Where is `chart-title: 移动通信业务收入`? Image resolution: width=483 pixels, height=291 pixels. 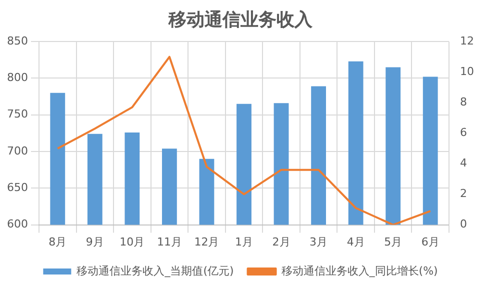 chart-title: 移动通信业务收入 is located at coordinates (241, 19).